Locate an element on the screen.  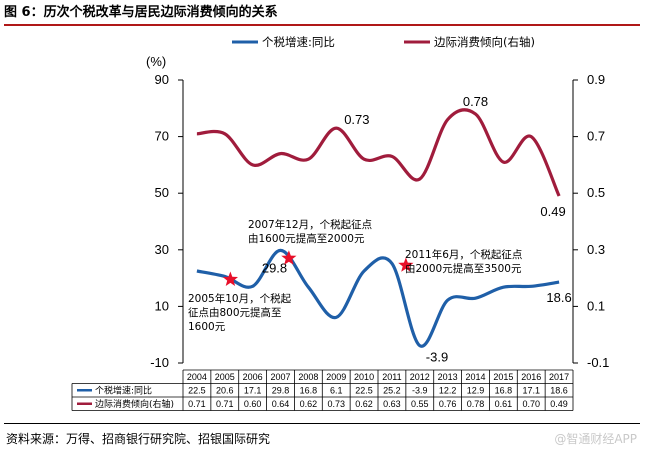
event-annotation-line: 2011年6月，个税起征点 is located at coordinates (463, 254).